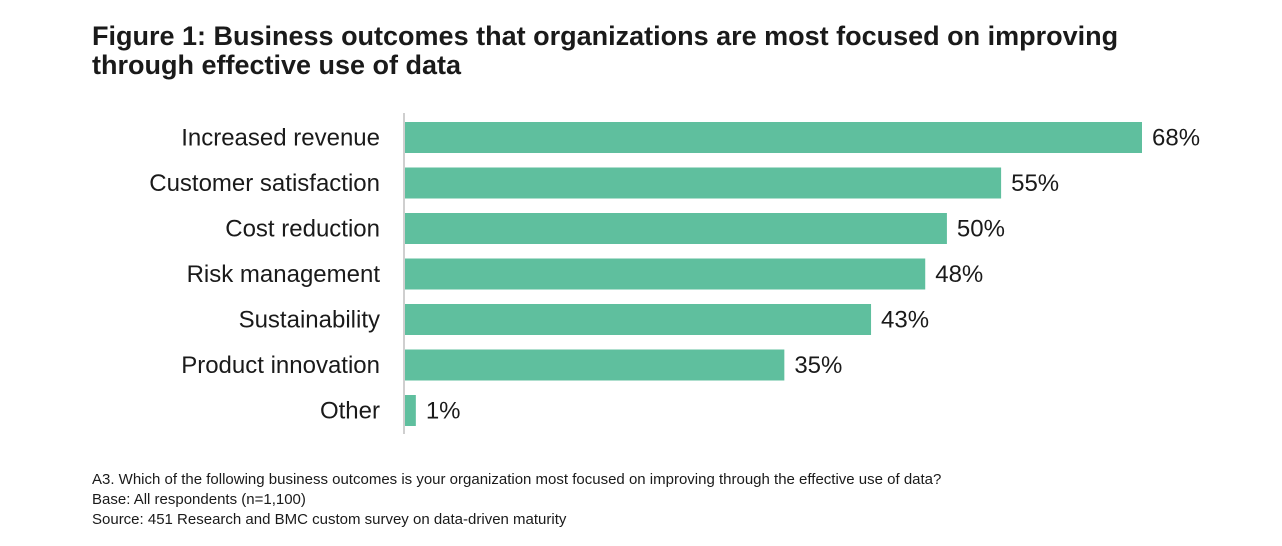 This screenshot has width=1282, height=546. Describe the element at coordinates (443, 411) in the screenshot. I see `value-label: 1%` at that location.